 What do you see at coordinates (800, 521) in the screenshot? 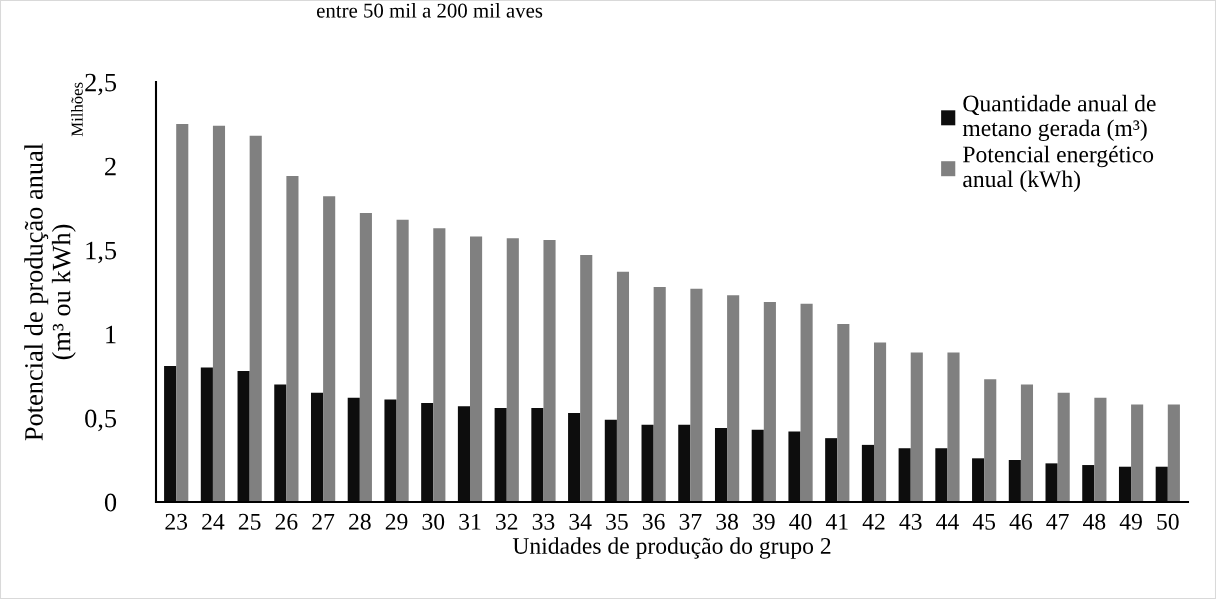
I see `x-tick-label: 40` at bounding box center [800, 521].